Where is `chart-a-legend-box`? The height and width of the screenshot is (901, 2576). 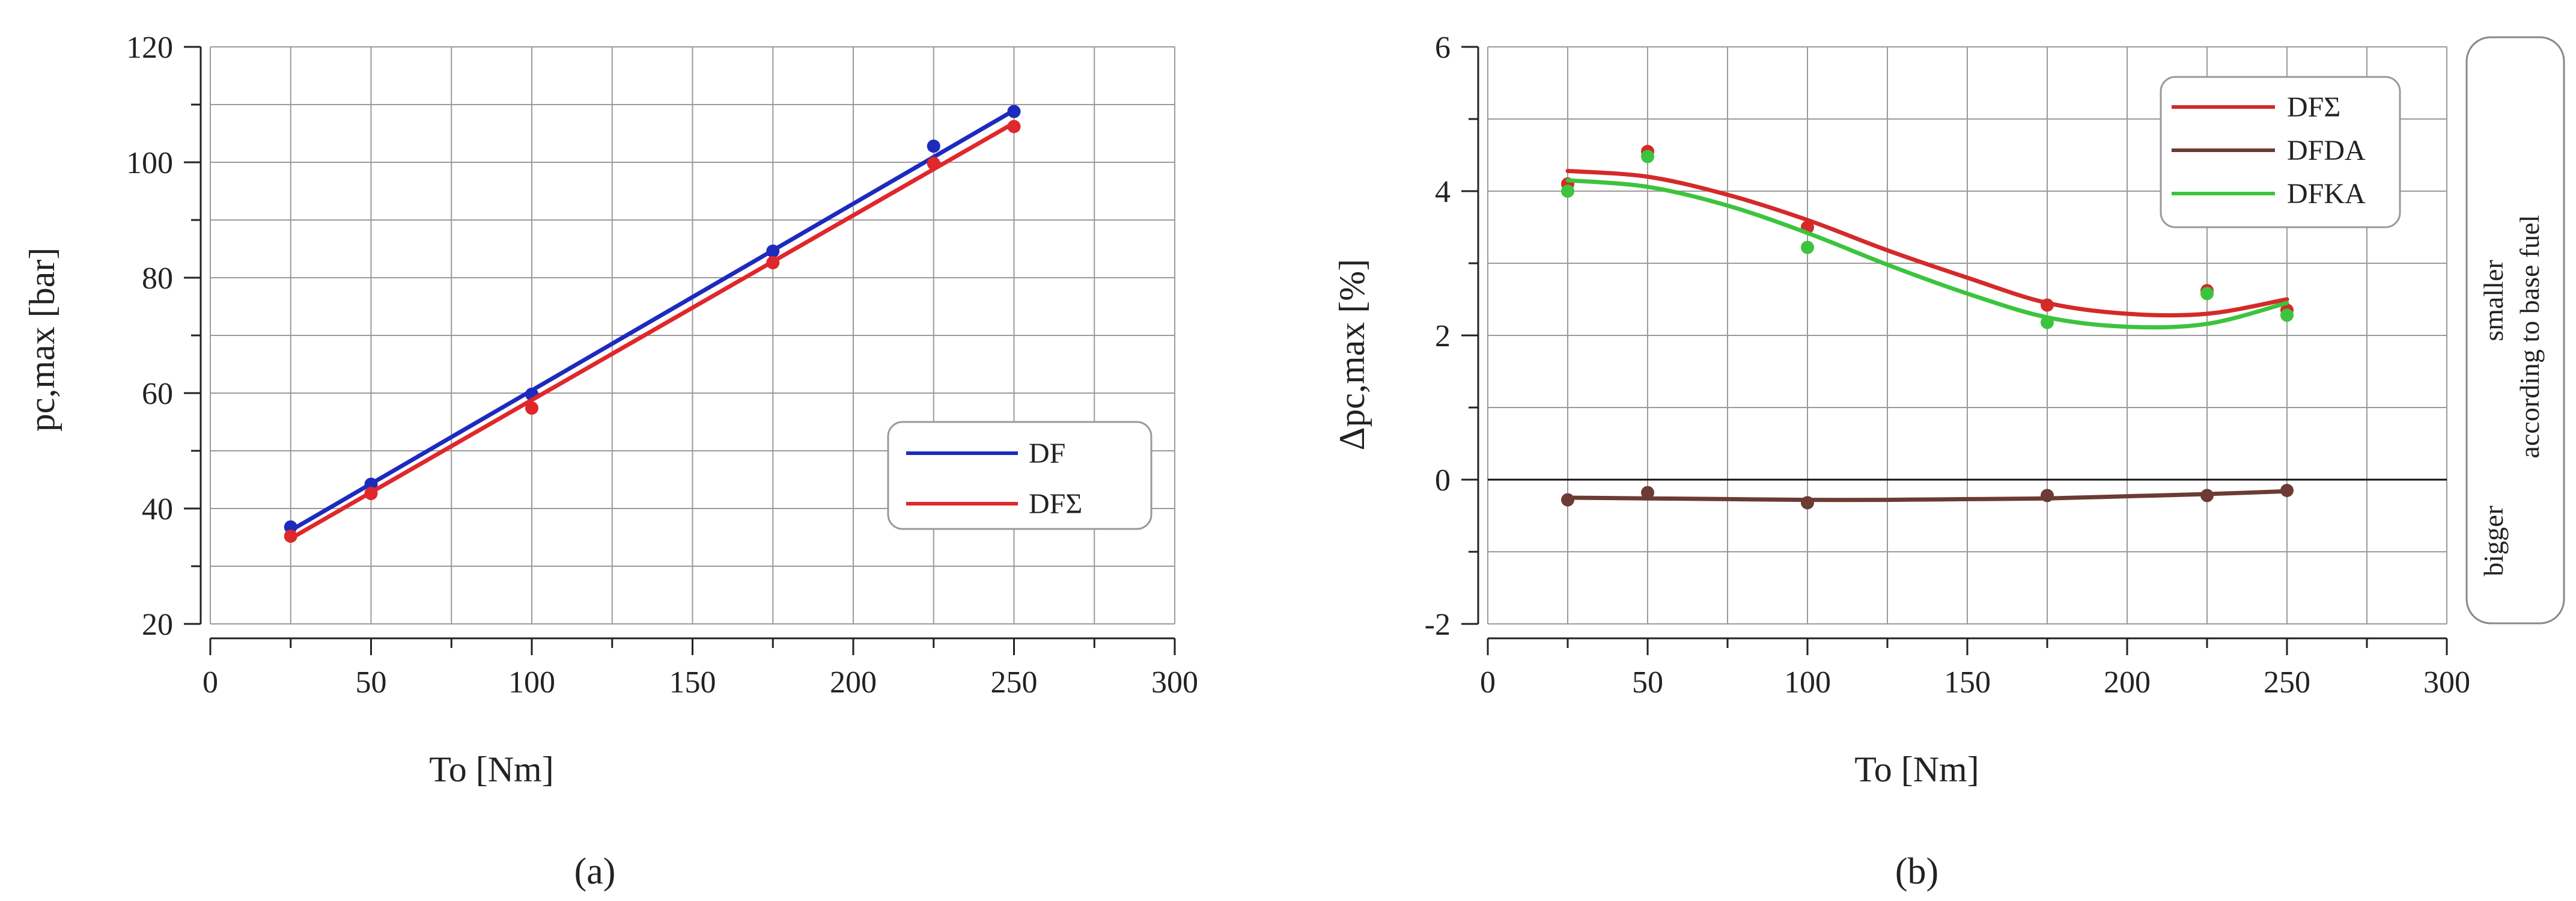 chart-a-legend-box is located at coordinates (1020, 476).